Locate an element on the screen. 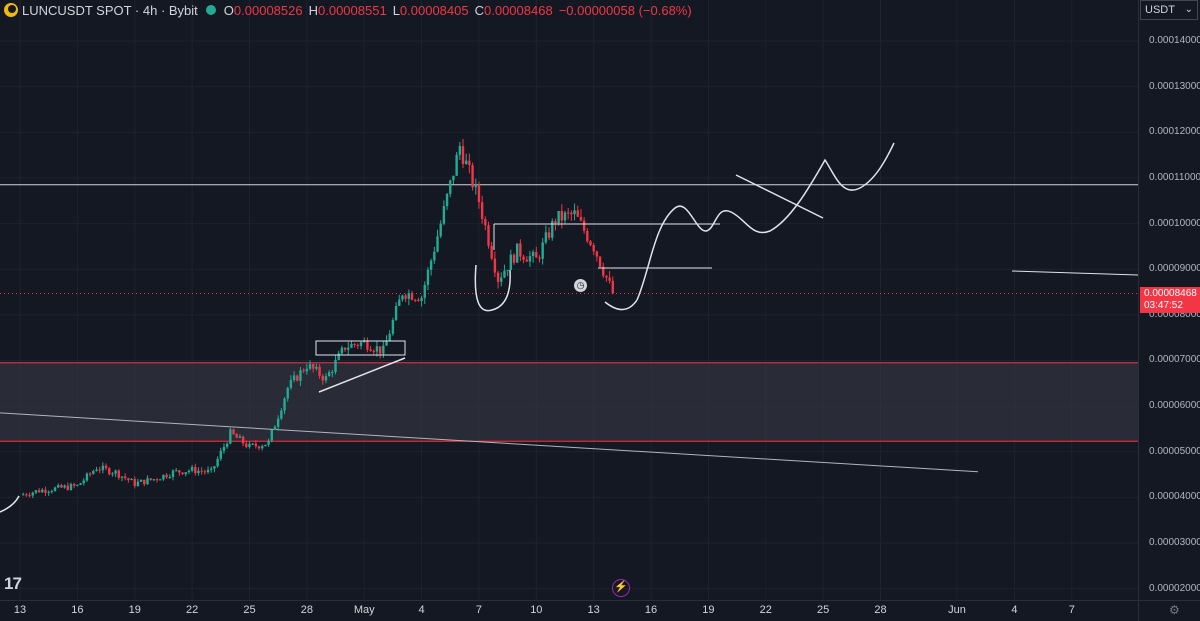 The image size is (1200, 621). price-tick-label: 0.00014000 is located at coordinates (1174, 41).